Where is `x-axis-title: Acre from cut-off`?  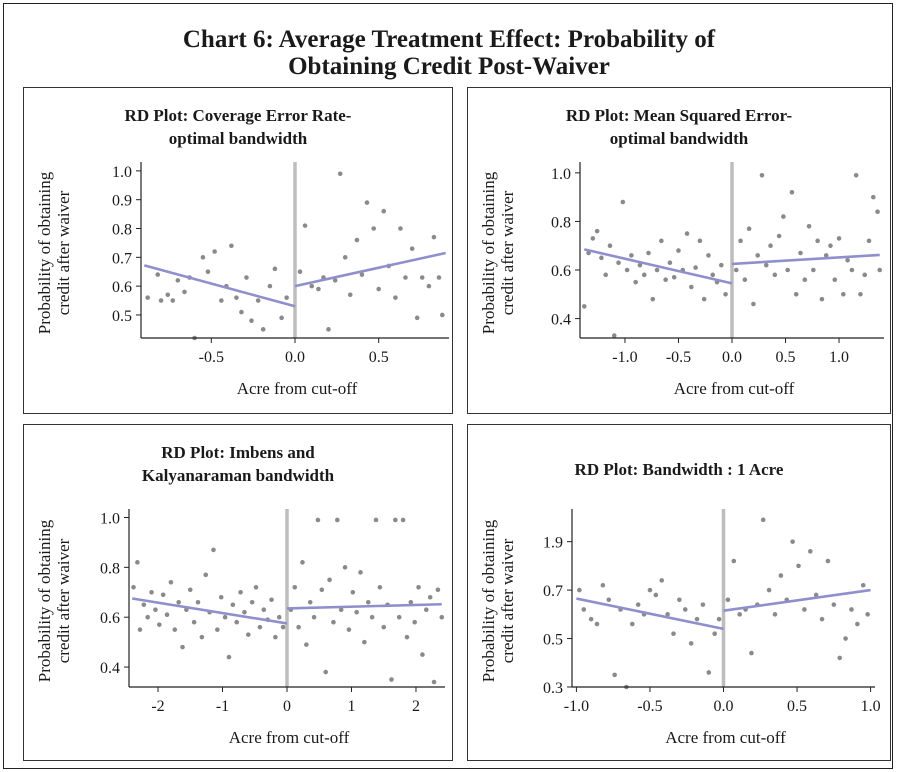 x-axis-title: Acre from cut-off is located at coordinates (289, 737).